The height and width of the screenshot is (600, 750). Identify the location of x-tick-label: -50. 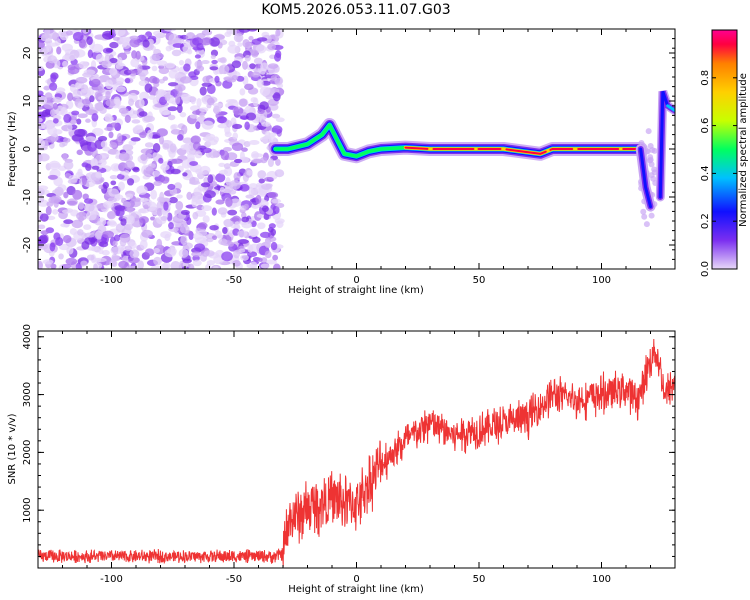
(234, 280).